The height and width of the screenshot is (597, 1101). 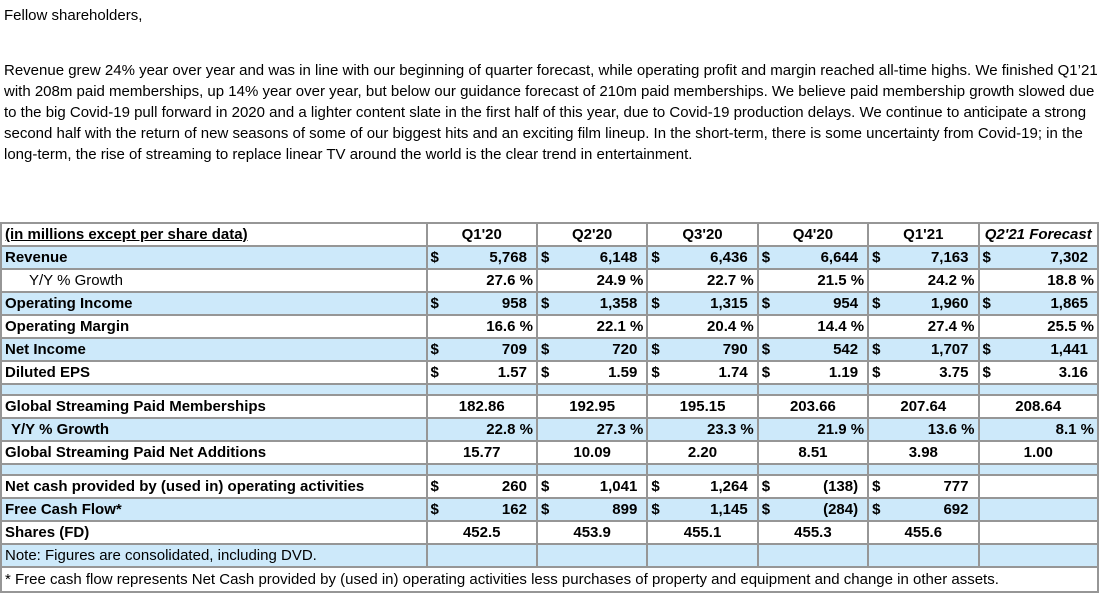 I want to click on cell-value: 3.16, so click(x=1073, y=372).